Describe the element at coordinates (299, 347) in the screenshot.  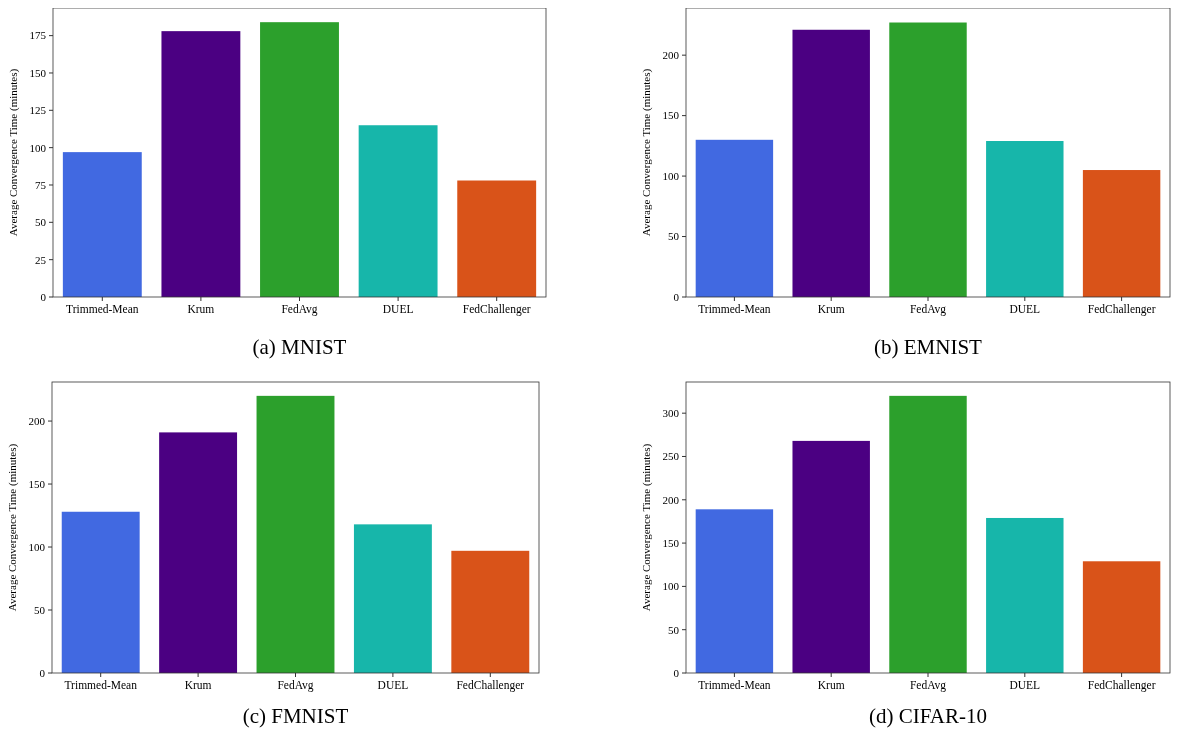
I see `text: (a) MNIST` at that location.